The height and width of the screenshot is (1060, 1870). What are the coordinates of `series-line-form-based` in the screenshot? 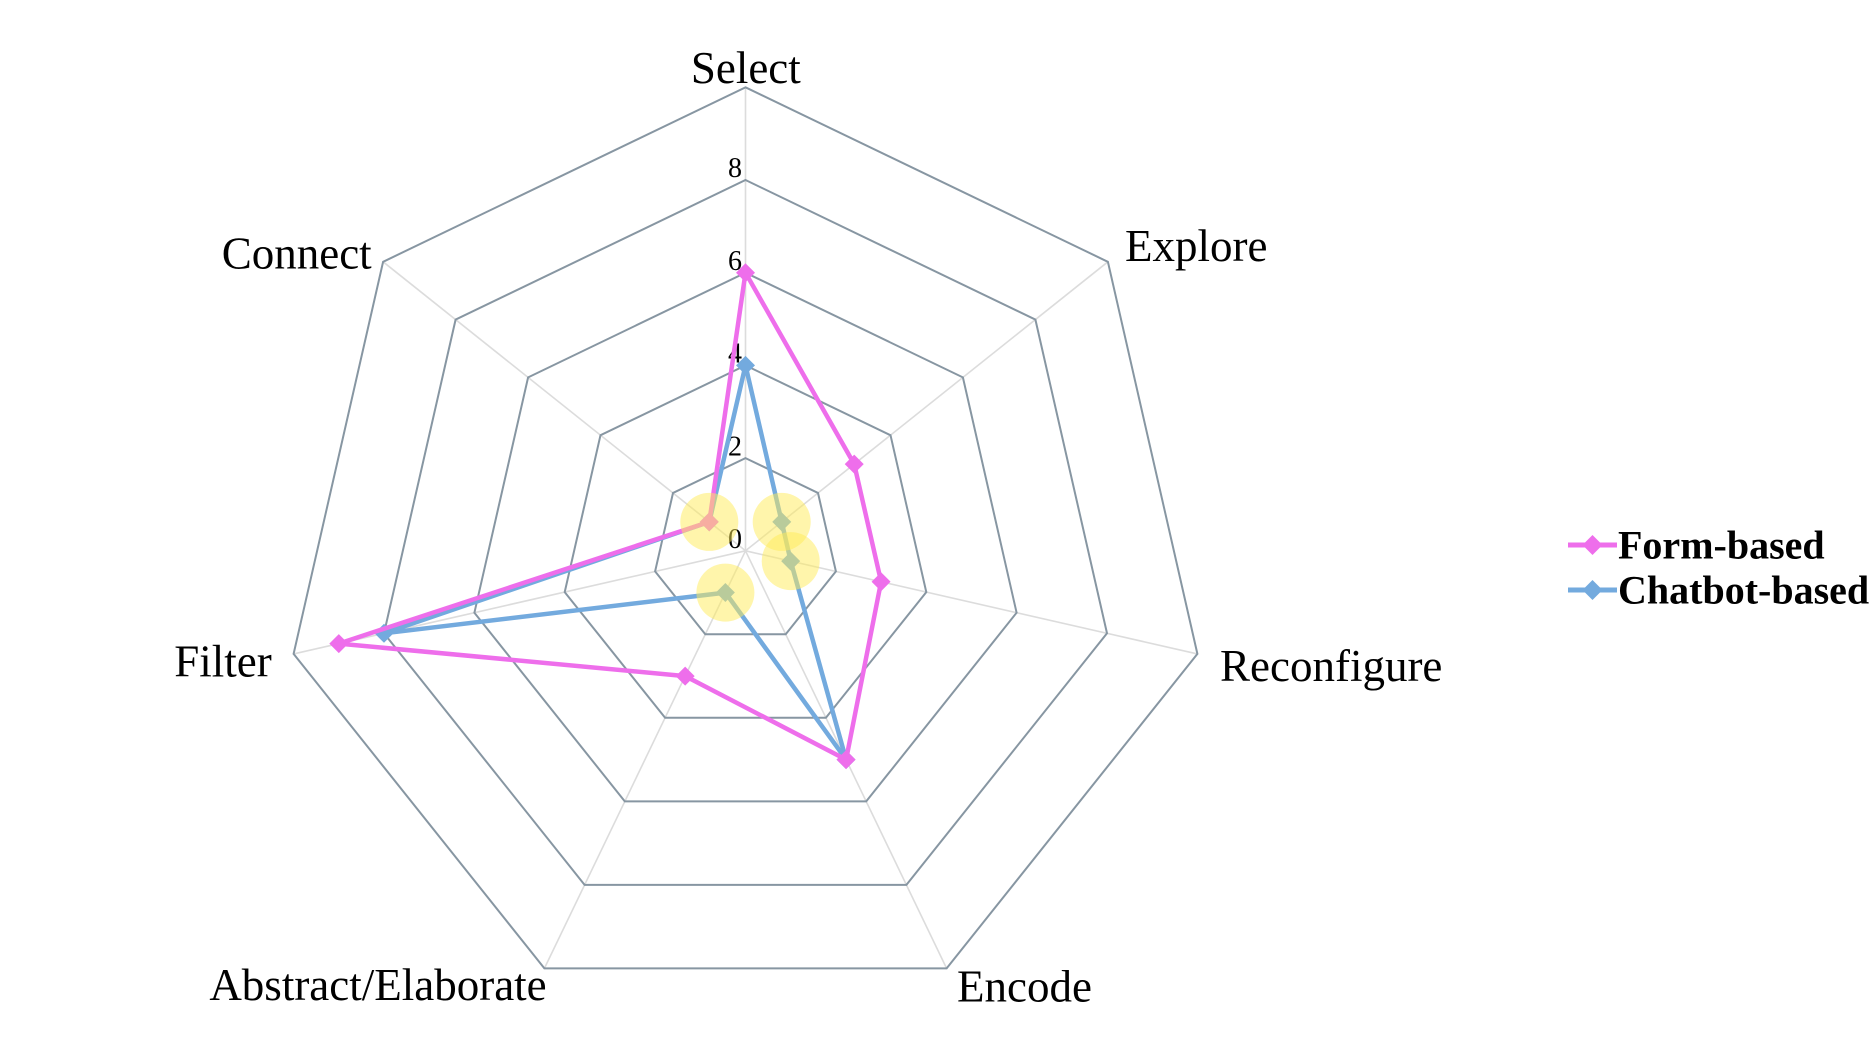 It's located at (610, 516).